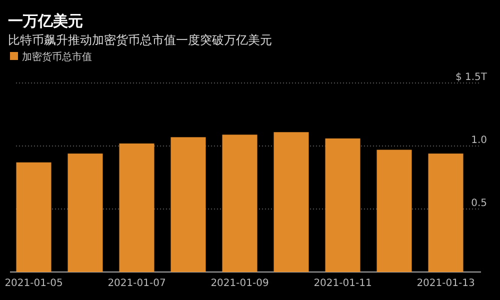  I want to click on y-tick-label: 0.5, so click(479, 203).